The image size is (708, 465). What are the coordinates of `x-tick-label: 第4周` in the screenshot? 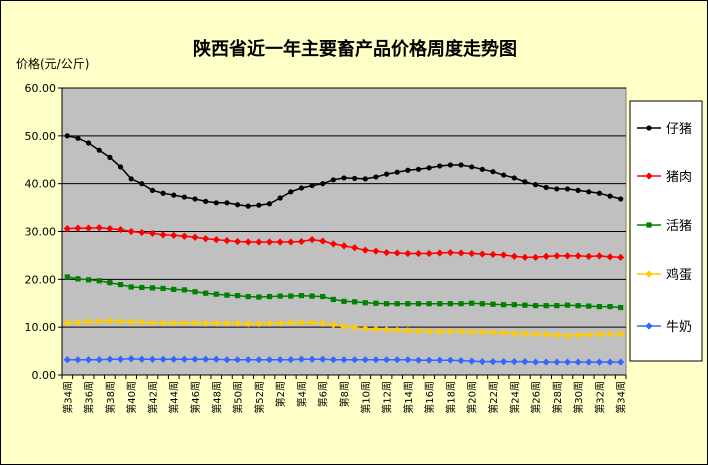 It's located at (301, 394).